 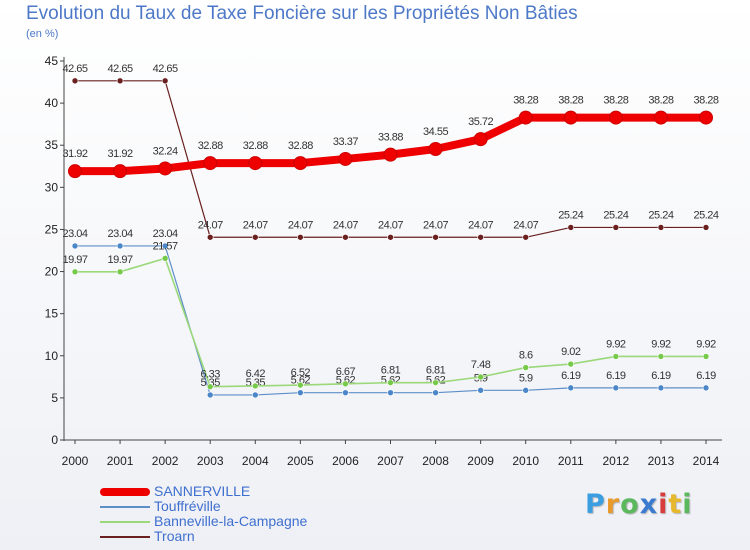 What do you see at coordinates (74, 154) in the screenshot?
I see `data-label-sannerville-2000: 31.92` at bounding box center [74, 154].